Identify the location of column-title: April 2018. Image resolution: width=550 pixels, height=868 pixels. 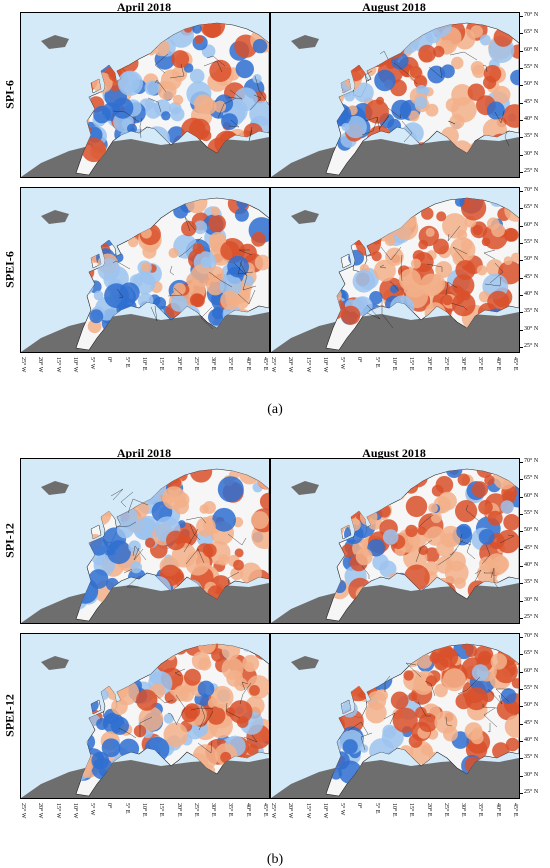
(144, 453).